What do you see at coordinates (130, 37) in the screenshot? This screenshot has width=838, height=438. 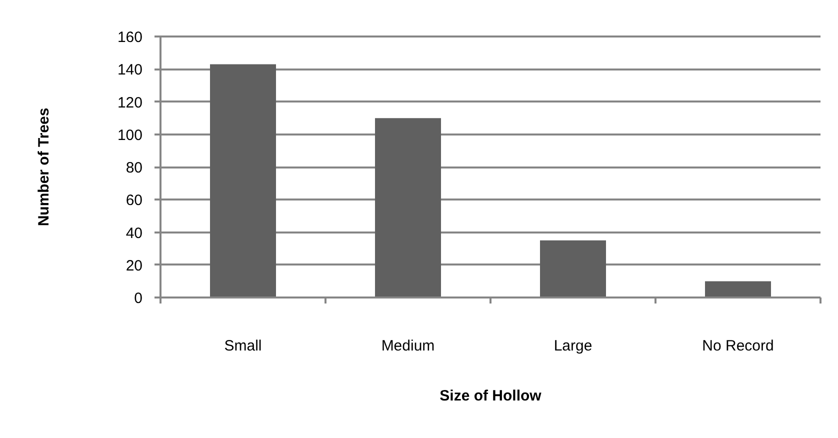 I see `y-tick-label: 160` at bounding box center [130, 37].